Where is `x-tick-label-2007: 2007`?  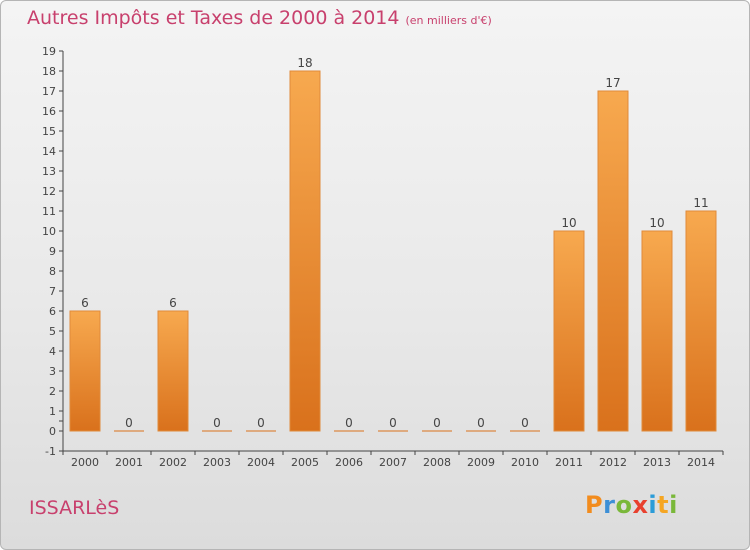
x-tick-label-2007: 2007 is located at coordinates (393, 462).